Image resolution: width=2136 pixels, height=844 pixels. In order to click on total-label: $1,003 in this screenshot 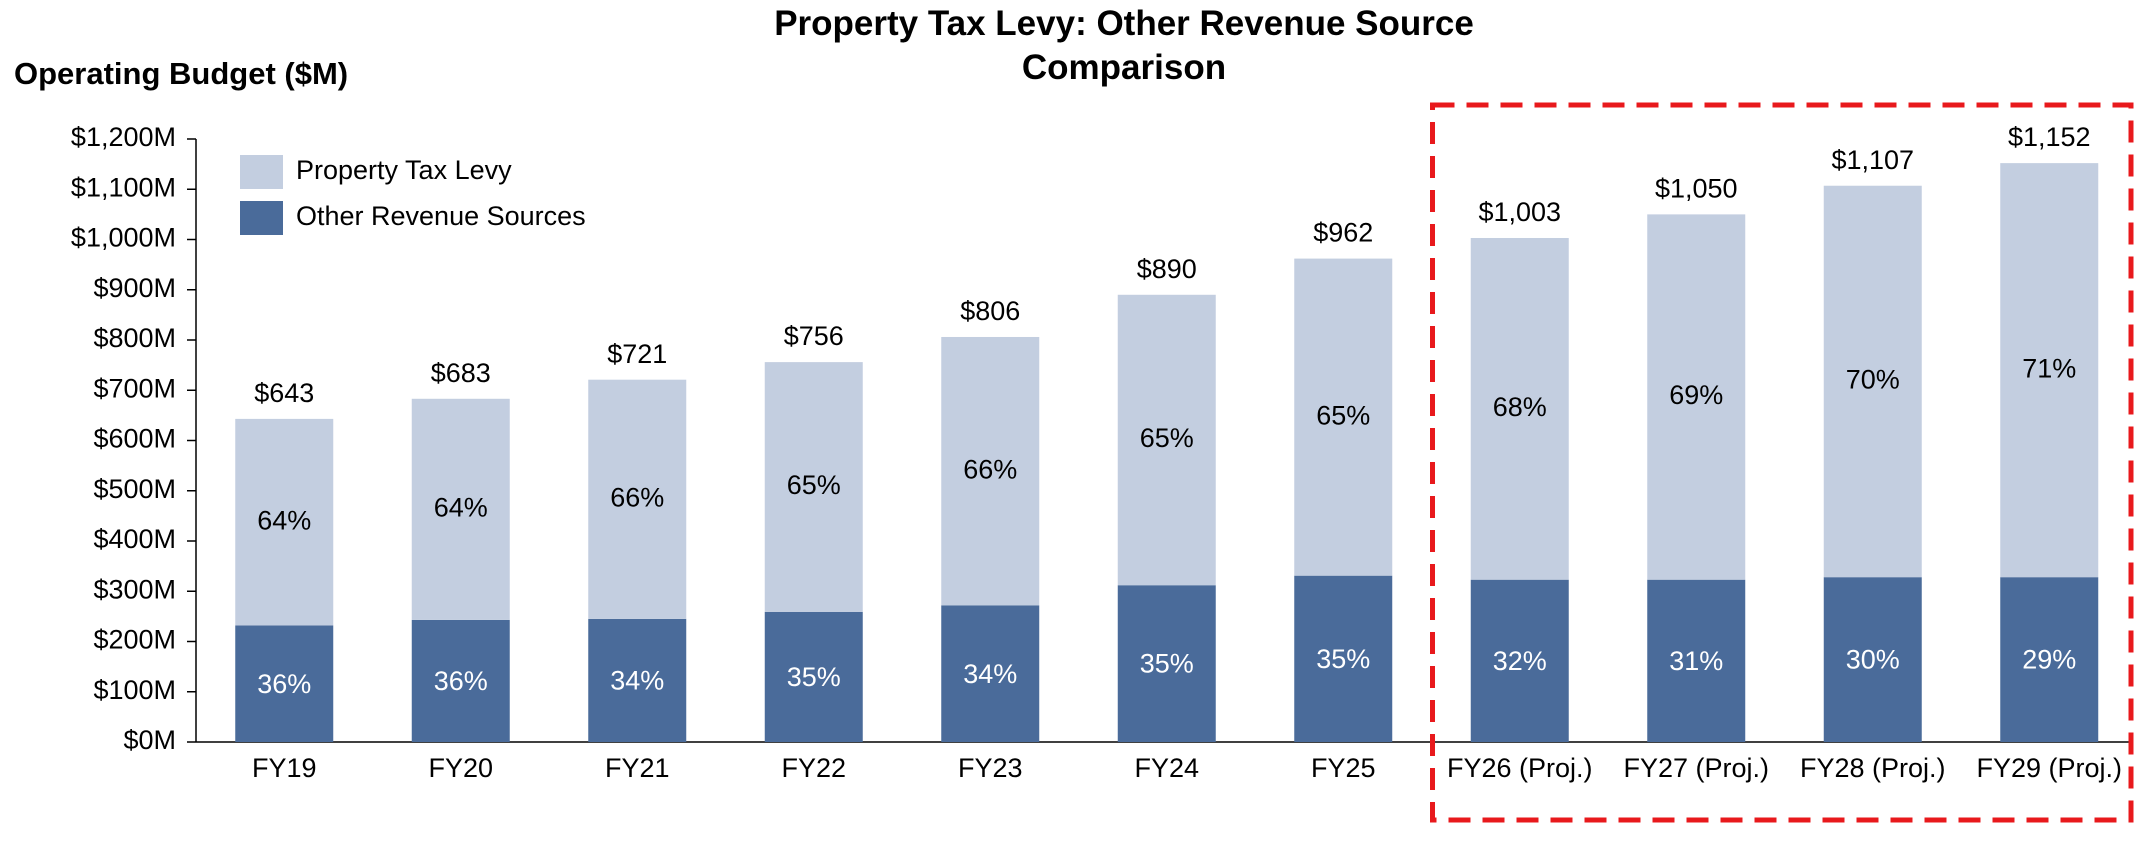, I will do `click(1519, 212)`.